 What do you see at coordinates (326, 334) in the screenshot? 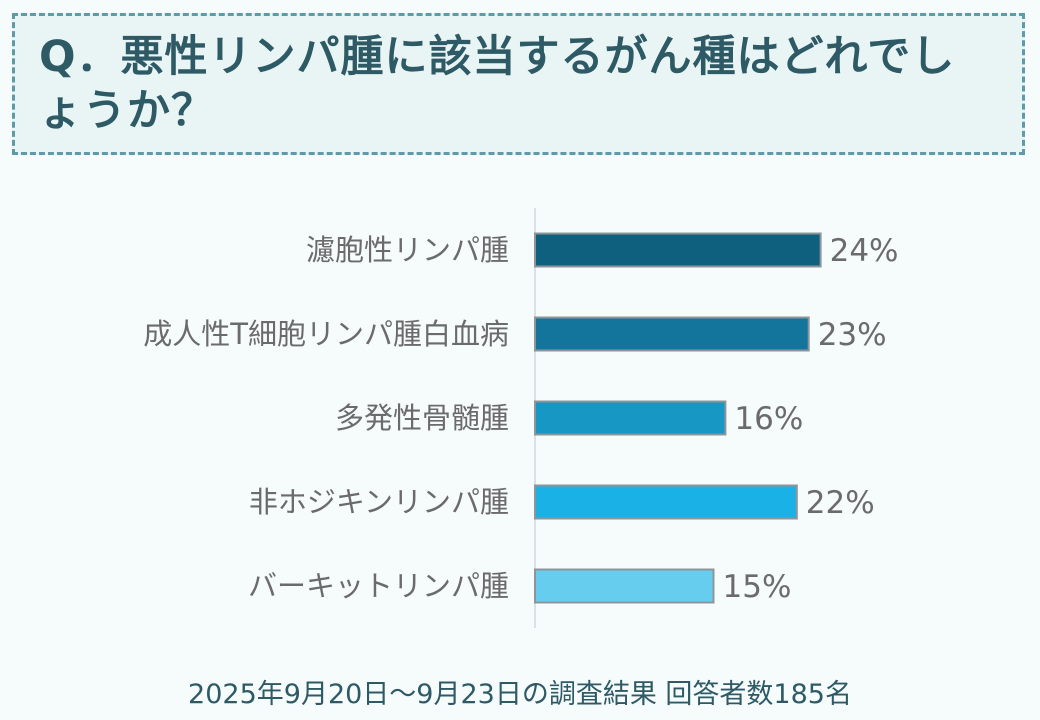
I see `category-label: 成人性T細胞リンパ腫白血病` at bounding box center [326, 334].